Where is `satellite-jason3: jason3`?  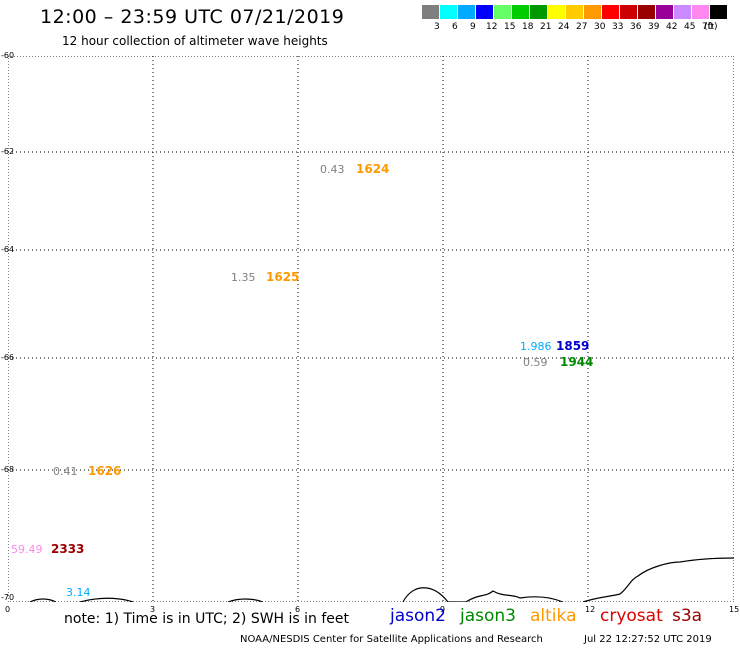 satellite-jason3: jason3 is located at coordinates (488, 616).